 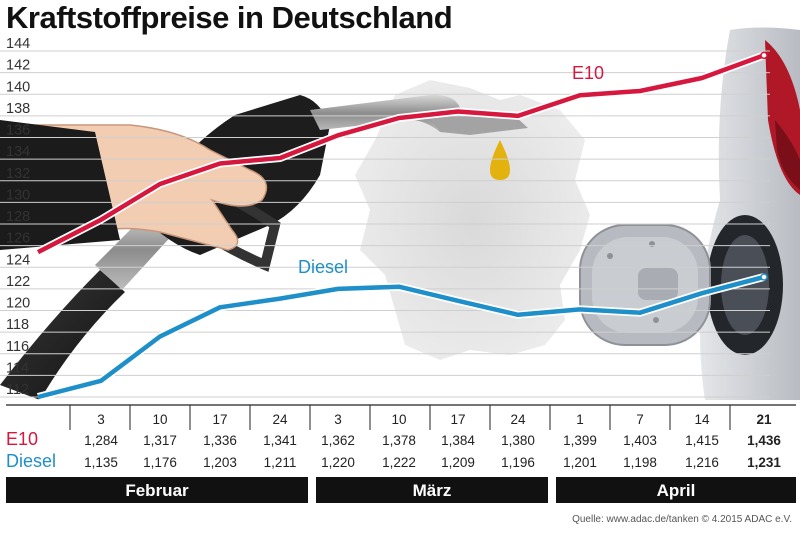 What do you see at coordinates (18, 44) in the screenshot?
I see `y-tick-label: 144` at bounding box center [18, 44].